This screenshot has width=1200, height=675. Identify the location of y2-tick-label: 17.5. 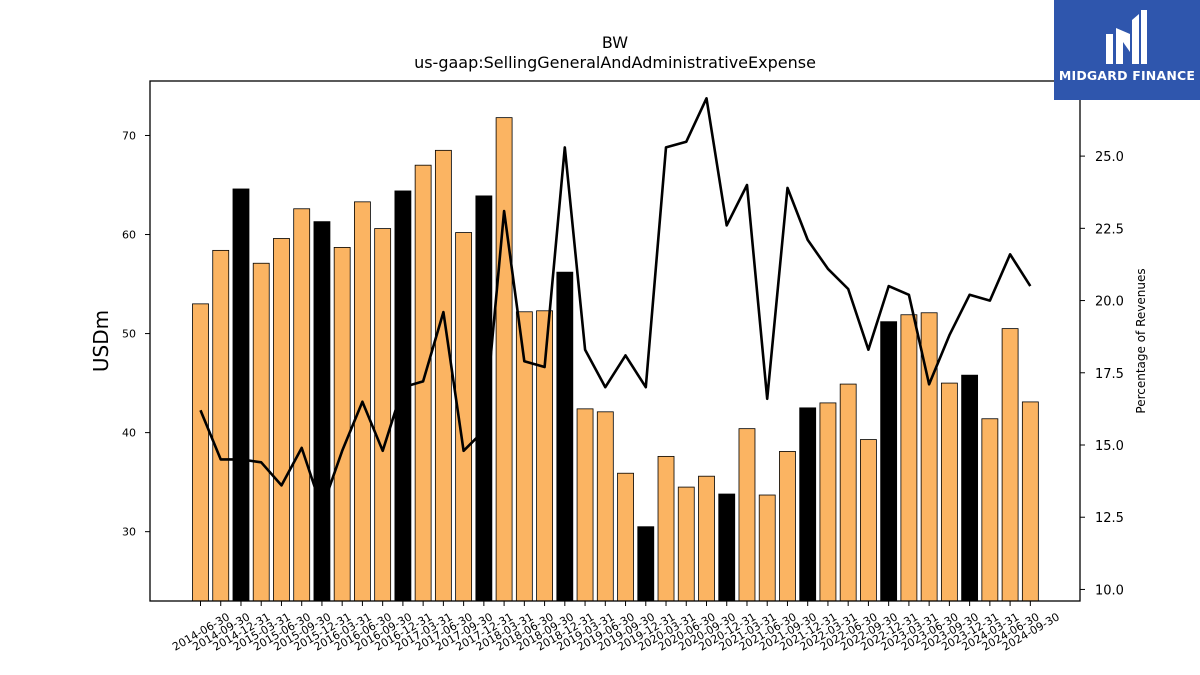
(1109, 374).